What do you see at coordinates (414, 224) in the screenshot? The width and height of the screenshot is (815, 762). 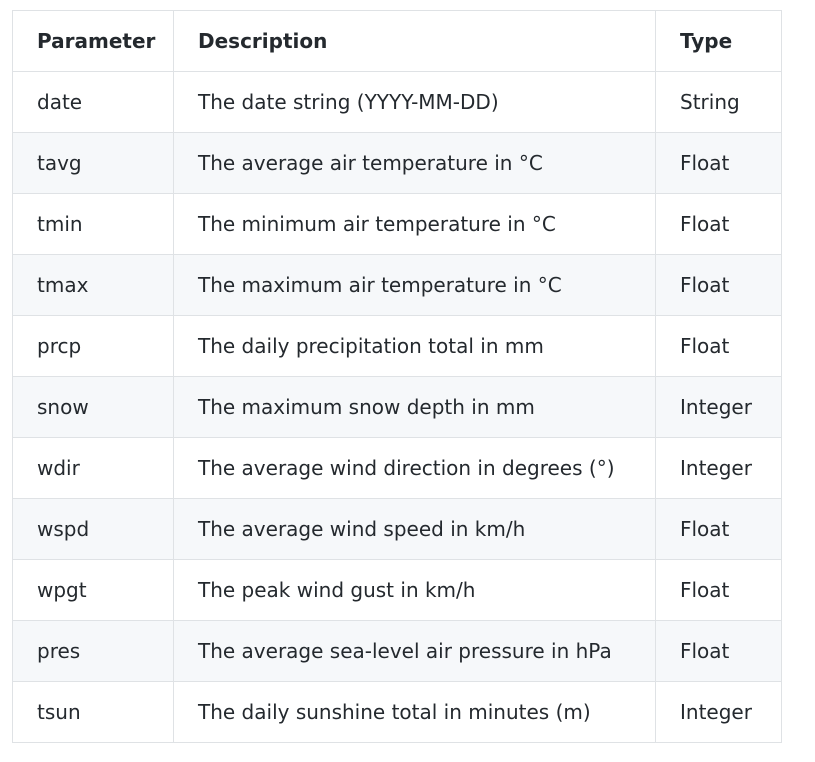 I see `cell-description: The minimum air temperature in °C` at bounding box center [414, 224].